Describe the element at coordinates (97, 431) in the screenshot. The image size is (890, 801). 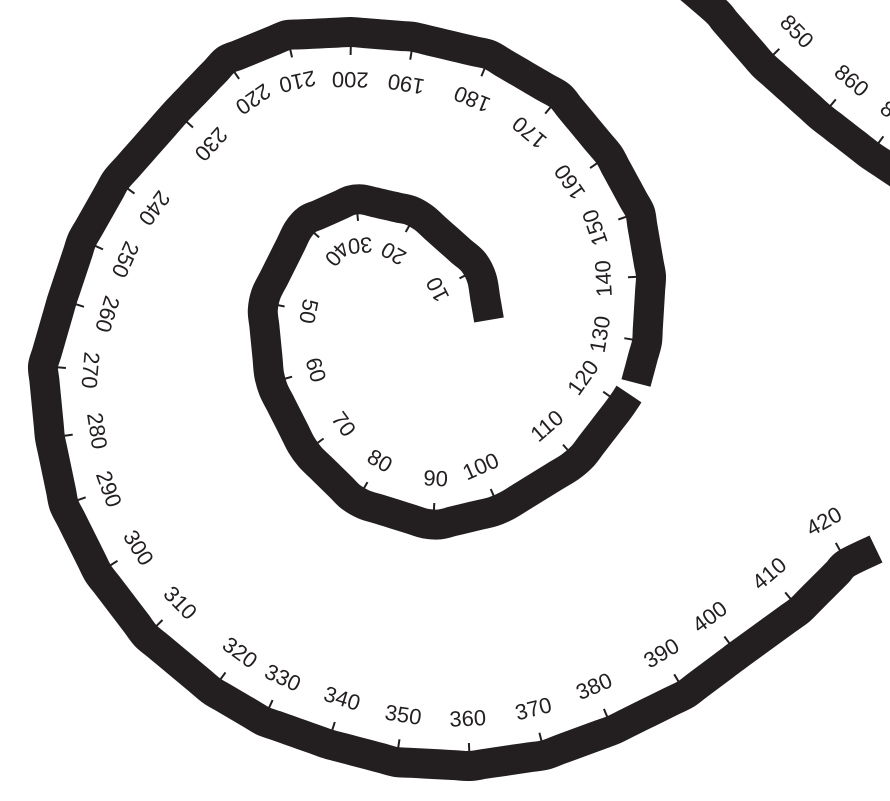
I see `tick-label-280: 280` at that location.